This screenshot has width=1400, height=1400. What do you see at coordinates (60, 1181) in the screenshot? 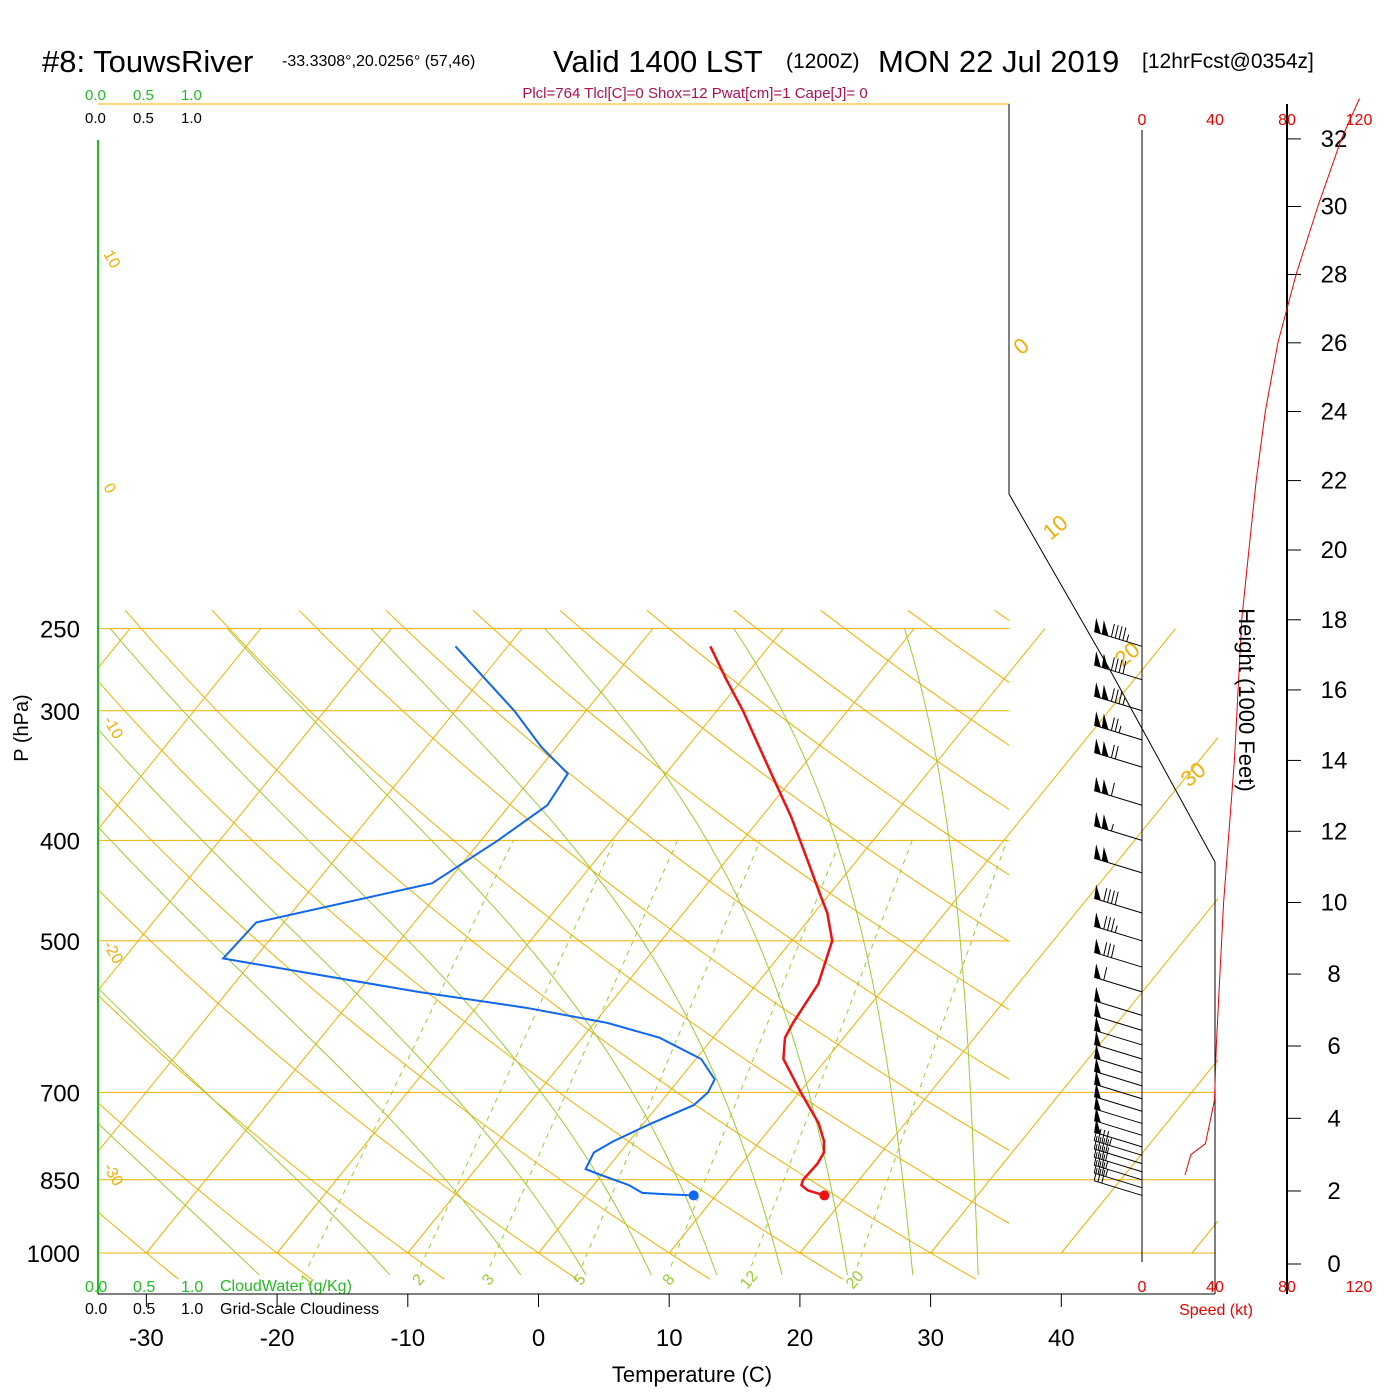
I see `pressure-tick-label: 850` at bounding box center [60, 1181].